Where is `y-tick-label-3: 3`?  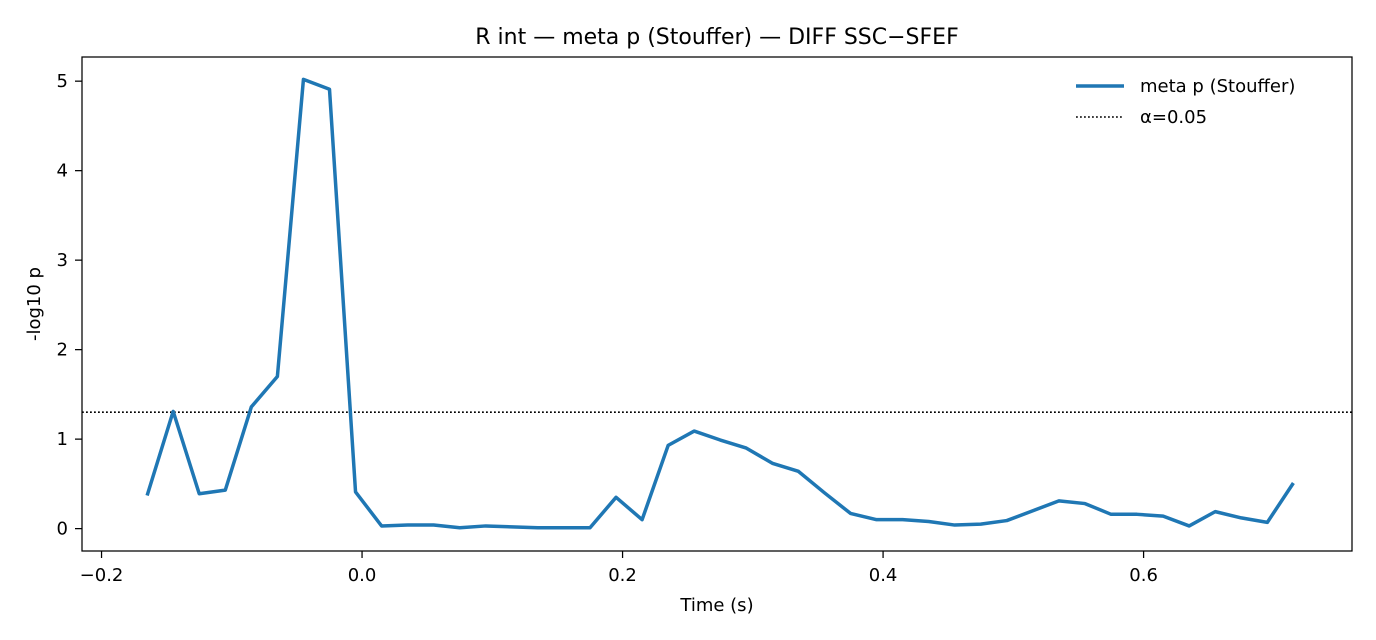
y-tick-label-3: 3 is located at coordinates (62, 260).